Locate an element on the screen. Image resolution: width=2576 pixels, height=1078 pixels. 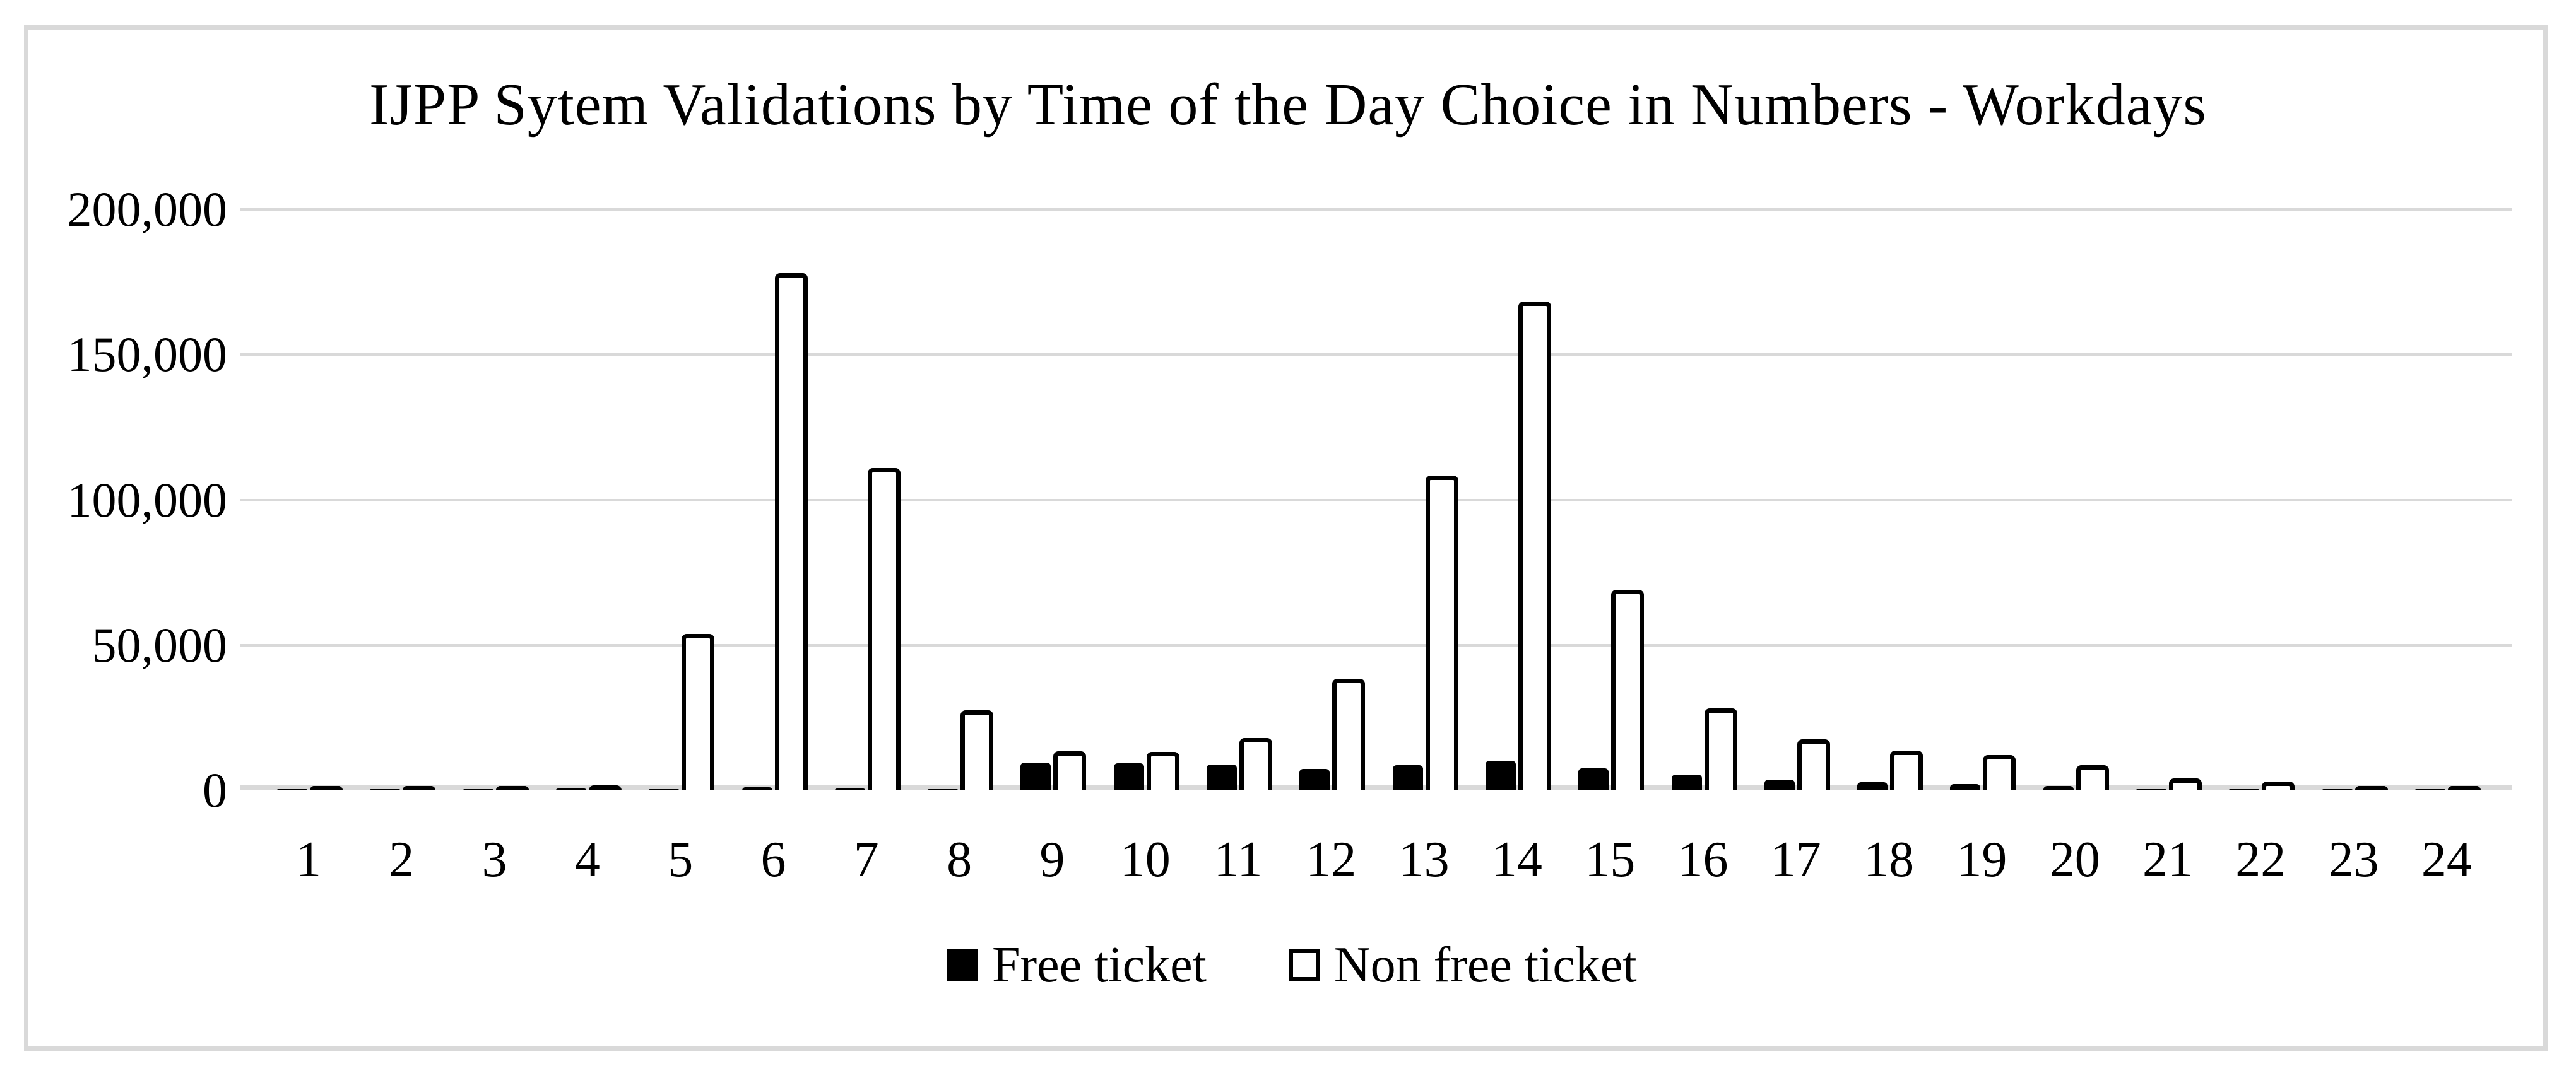
filled-square-icon is located at coordinates (962, 965).